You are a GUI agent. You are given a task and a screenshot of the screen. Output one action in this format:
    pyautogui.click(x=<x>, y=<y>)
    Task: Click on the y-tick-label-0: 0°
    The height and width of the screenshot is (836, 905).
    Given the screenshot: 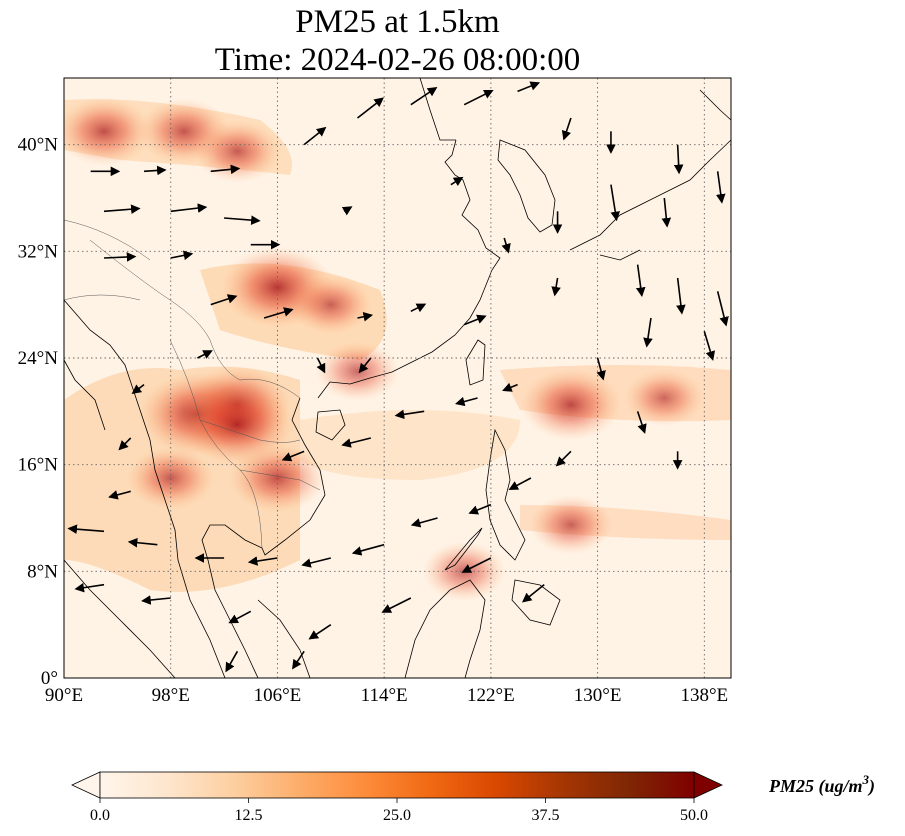 What is the action you would take?
    pyautogui.click(x=49, y=678)
    